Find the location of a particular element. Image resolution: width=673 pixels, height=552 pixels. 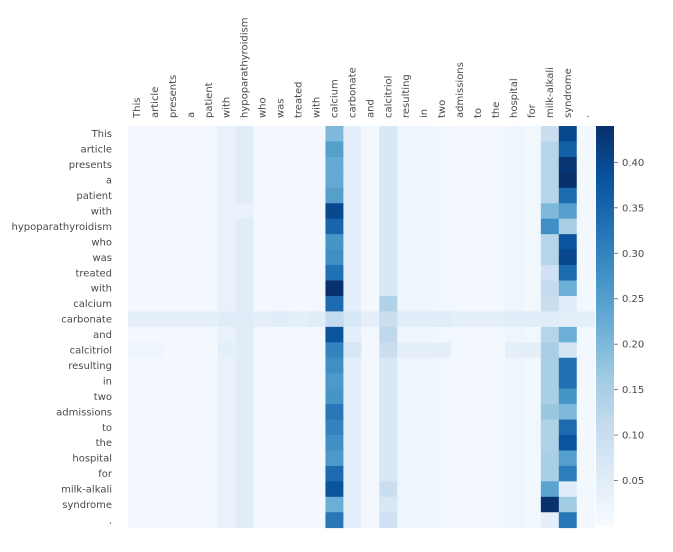

y-tick-label: a is located at coordinates (109, 181).